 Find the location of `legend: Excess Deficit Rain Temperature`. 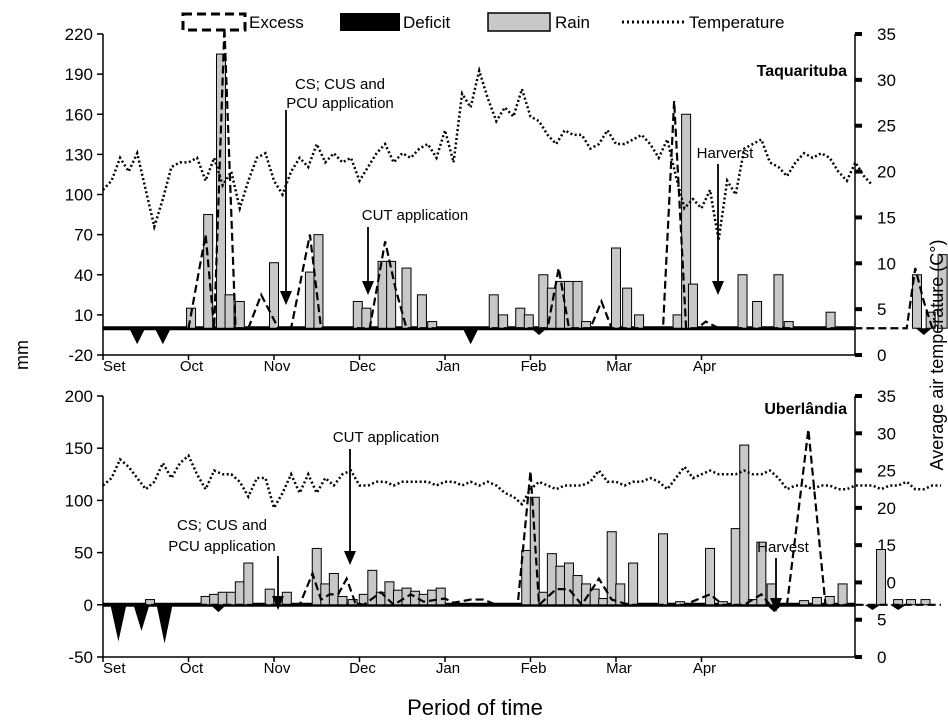

legend: Excess Deficit Rain Temperature is located at coordinates (482, 22).